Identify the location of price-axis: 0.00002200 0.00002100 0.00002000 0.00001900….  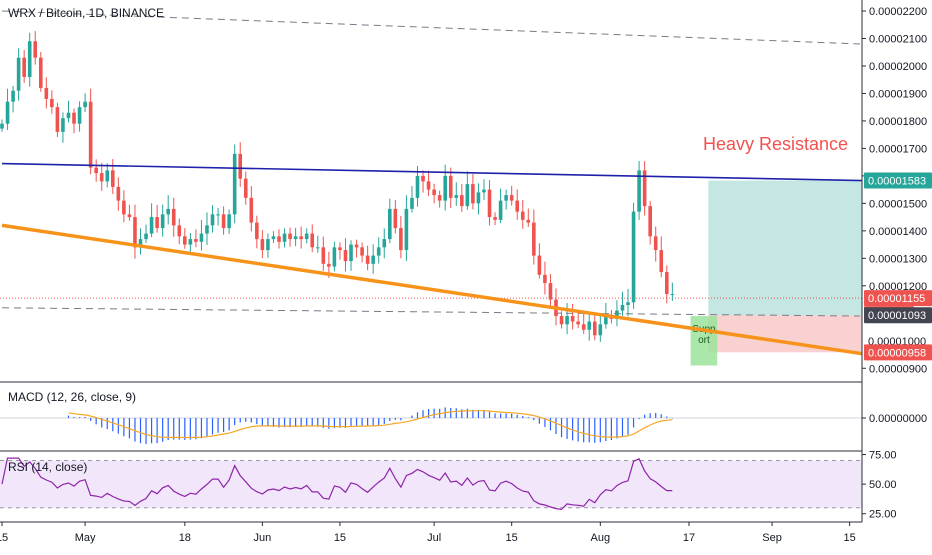
(894, 263).